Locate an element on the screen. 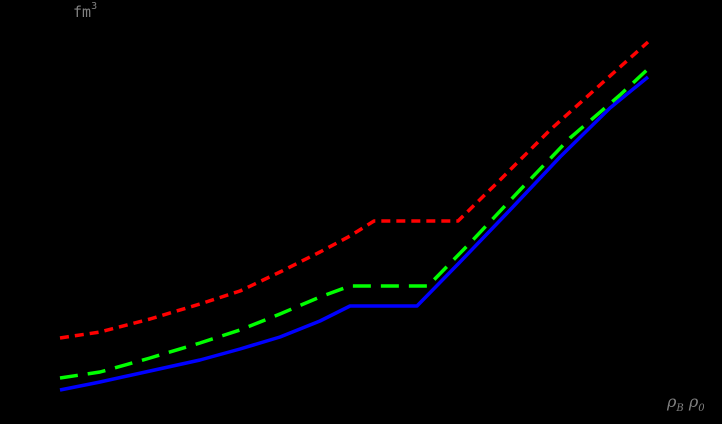 Image resolution: width=722 pixels, height=424 pixels. y-unit-base: fm is located at coordinates (82, 12).